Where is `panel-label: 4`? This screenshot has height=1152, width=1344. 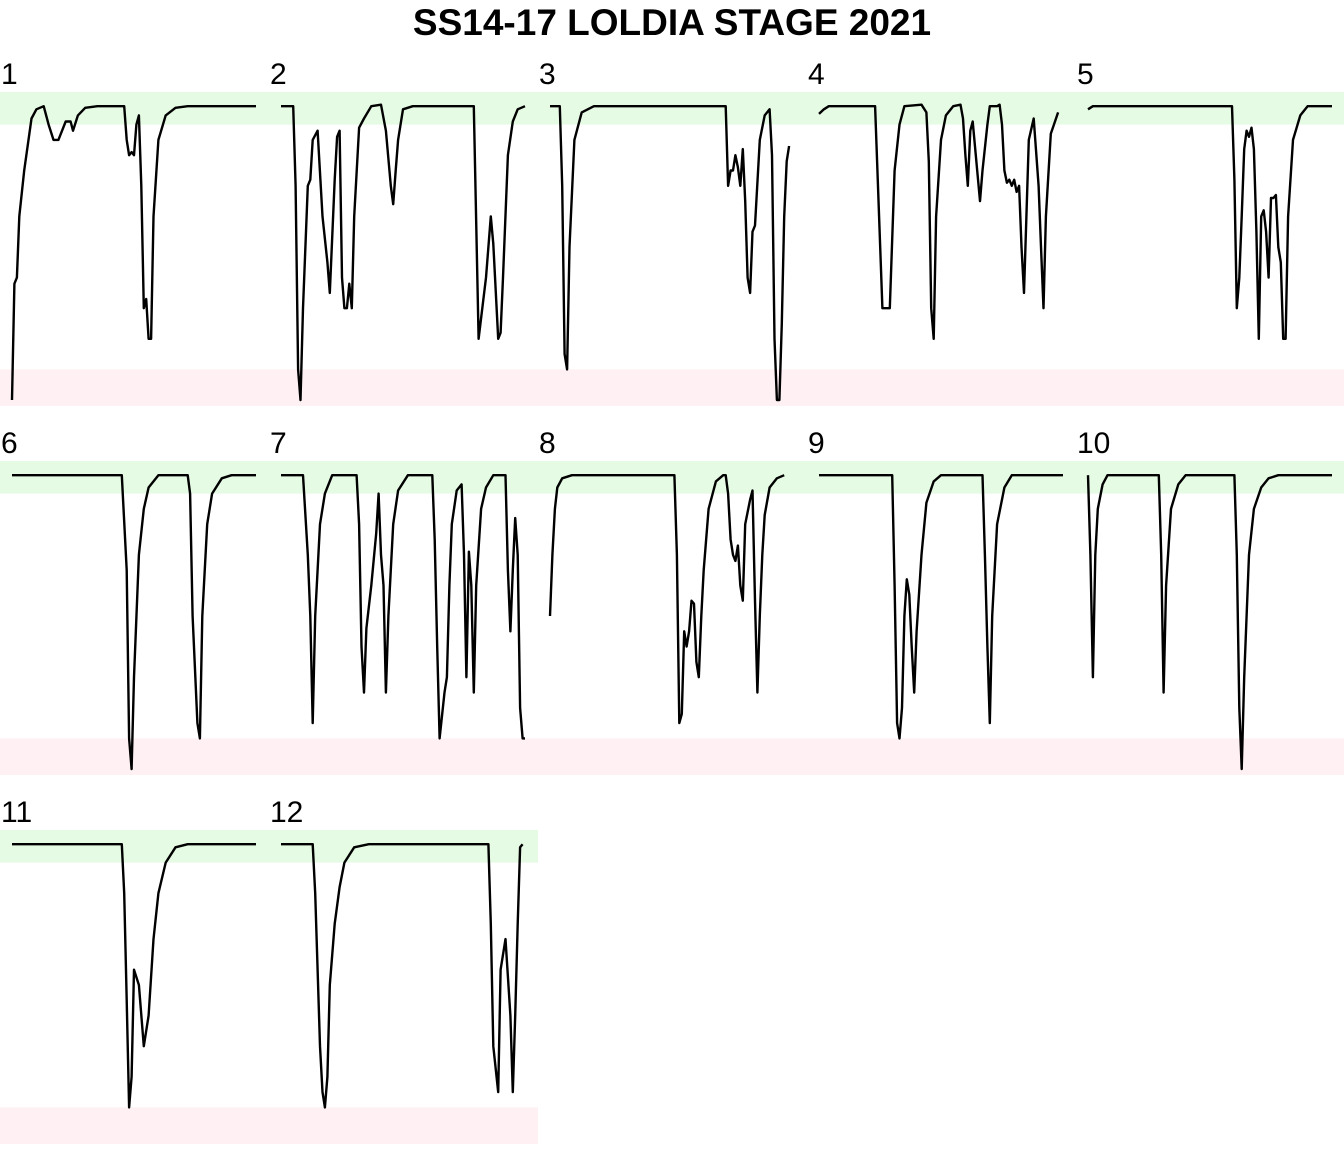 panel-label: 4 is located at coordinates (816, 74).